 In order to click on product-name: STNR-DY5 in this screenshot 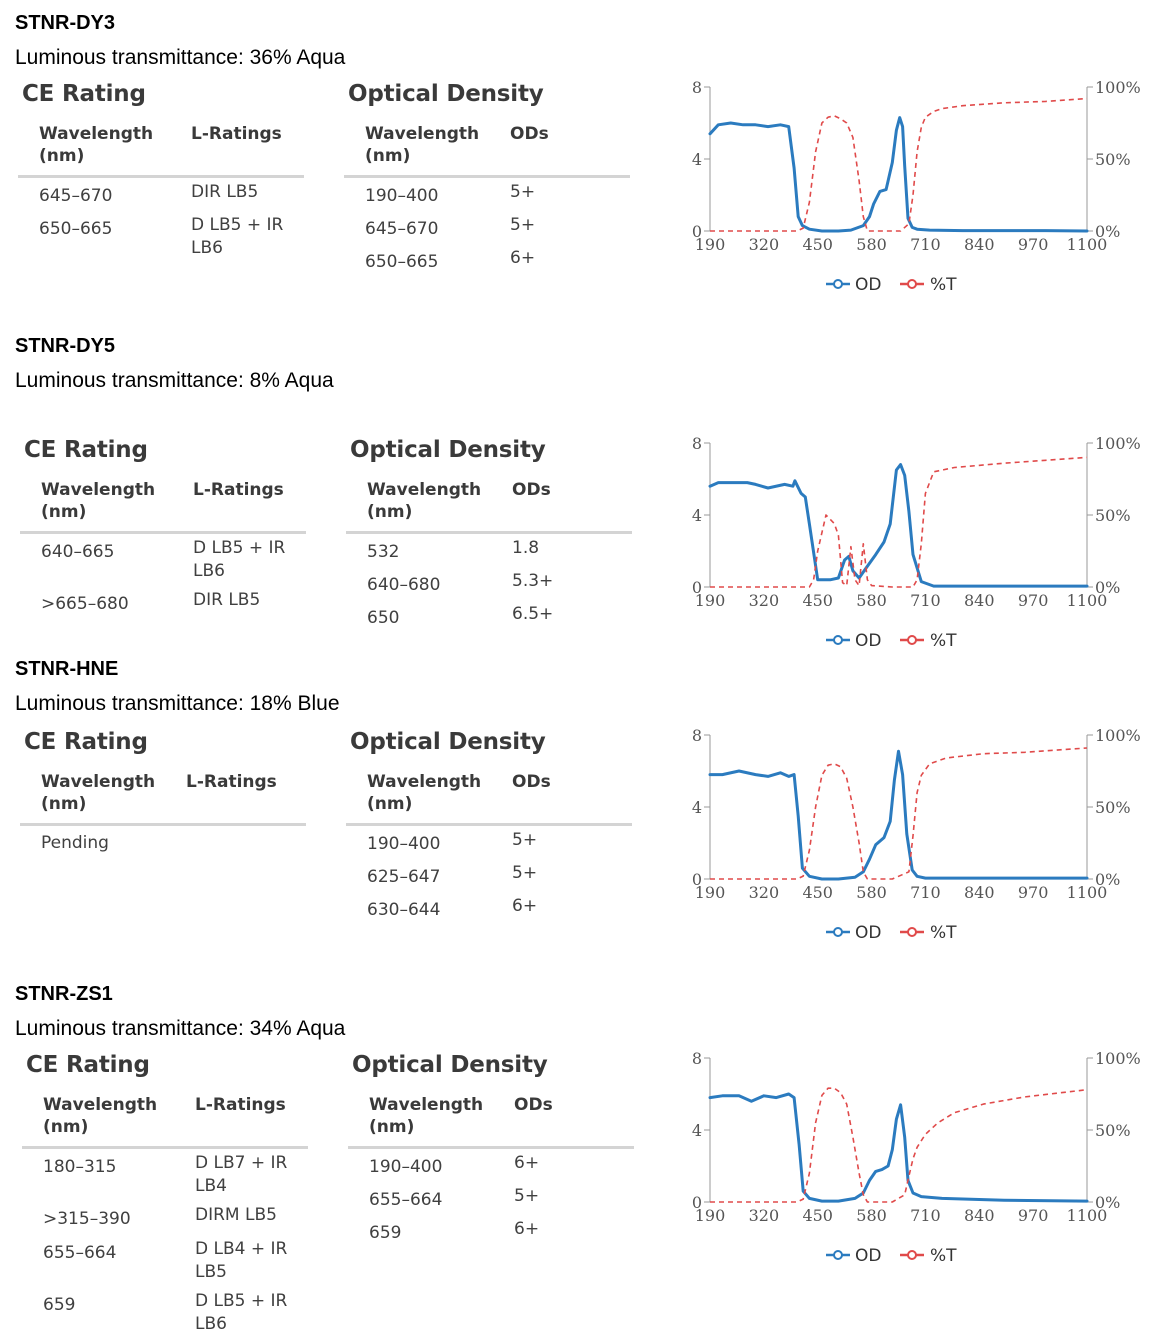, I will do `click(65, 346)`.